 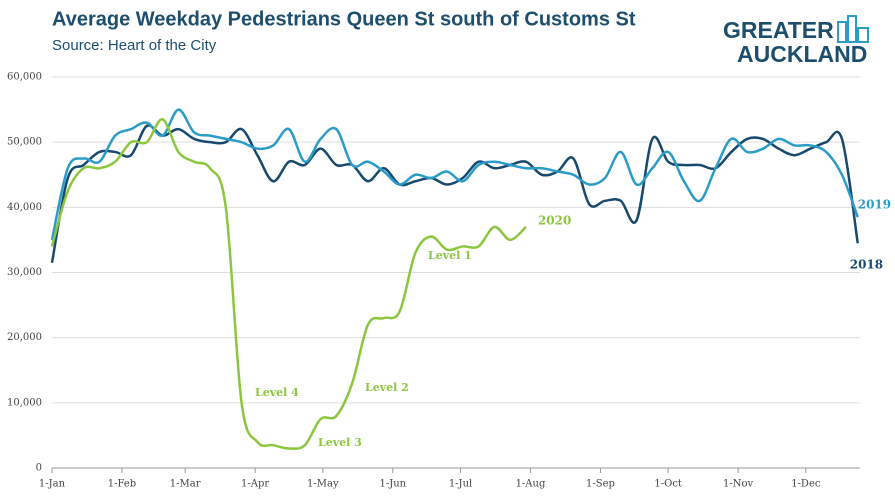 What do you see at coordinates (24, 77) in the screenshot?
I see `y-tick-label: 60,000` at bounding box center [24, 77].